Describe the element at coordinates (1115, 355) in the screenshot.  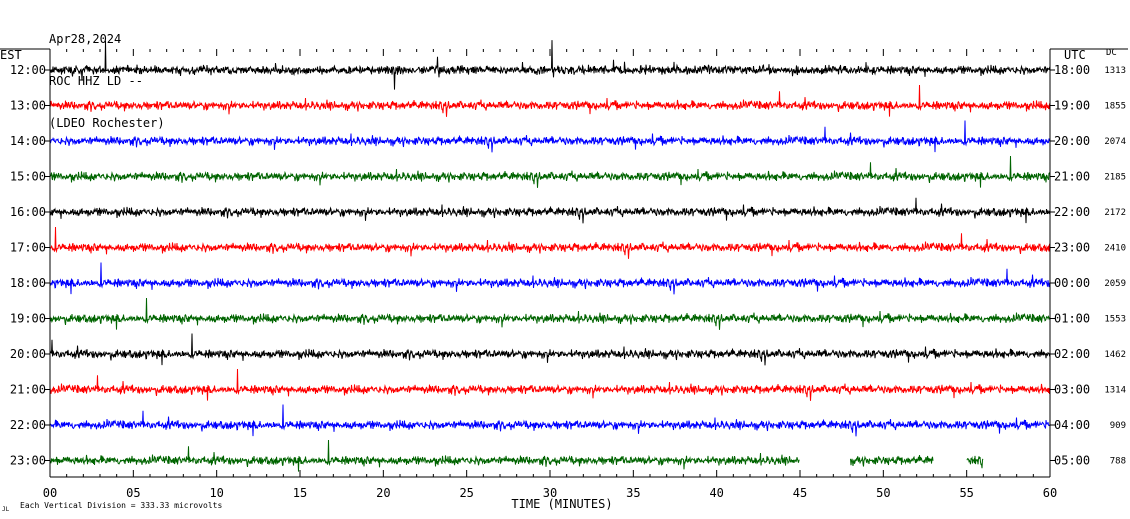
I see `dc-offset-label: 1462` at that location.